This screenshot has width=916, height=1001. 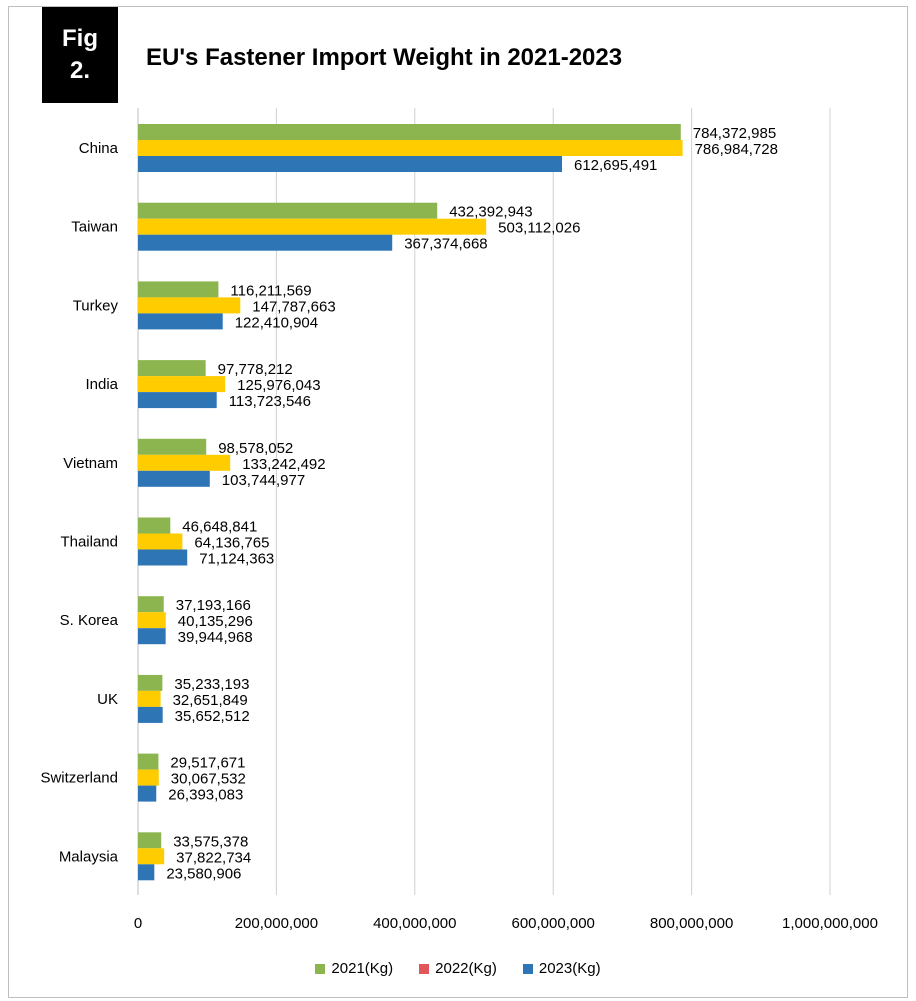 What do you see at coordinates (569, 968) in the screenshot?
I see `legend-label: 2023(Kg)` at bounding box center [569, 968].